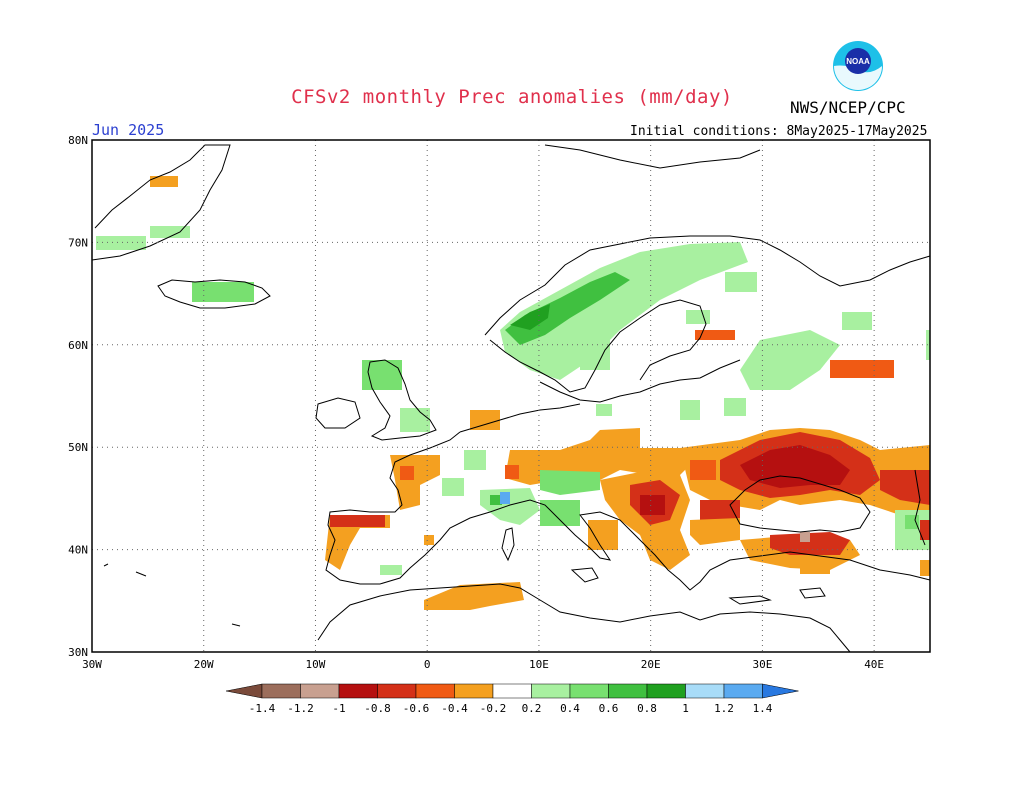  I want to click on colorbar-label: 0.4, so click(570, 708).